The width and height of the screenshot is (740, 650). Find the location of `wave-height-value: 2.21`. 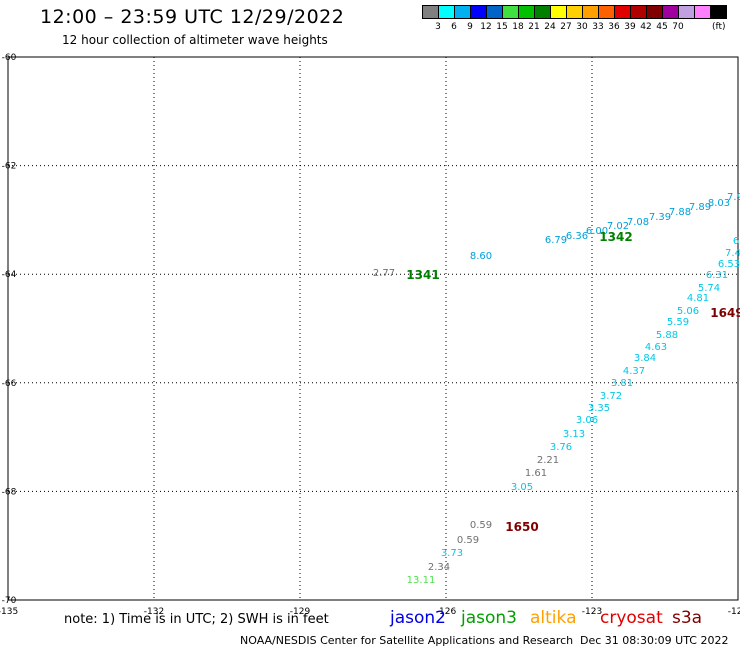

wave-height-value: 2.21 is located at coordinates (548, 460).